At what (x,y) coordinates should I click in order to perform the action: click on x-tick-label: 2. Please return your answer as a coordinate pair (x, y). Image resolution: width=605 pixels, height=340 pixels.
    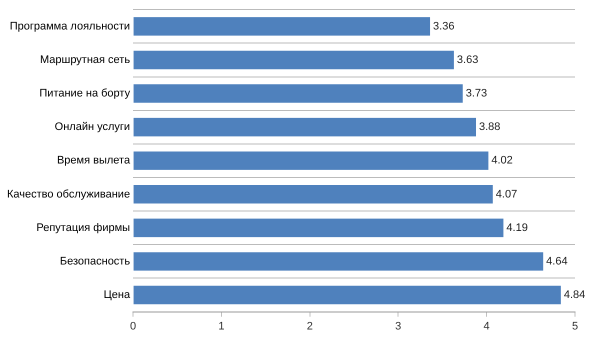
    Looking at the image, I should click on (309, 326).